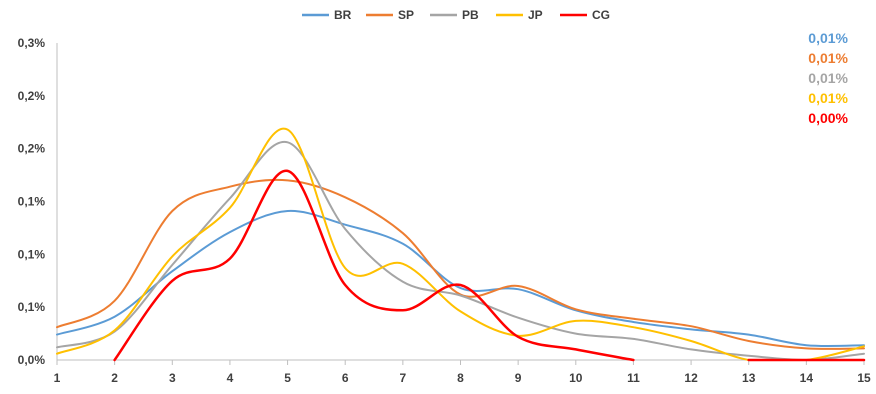  I want to click on x-tick-label: 5, so click(287, 378).